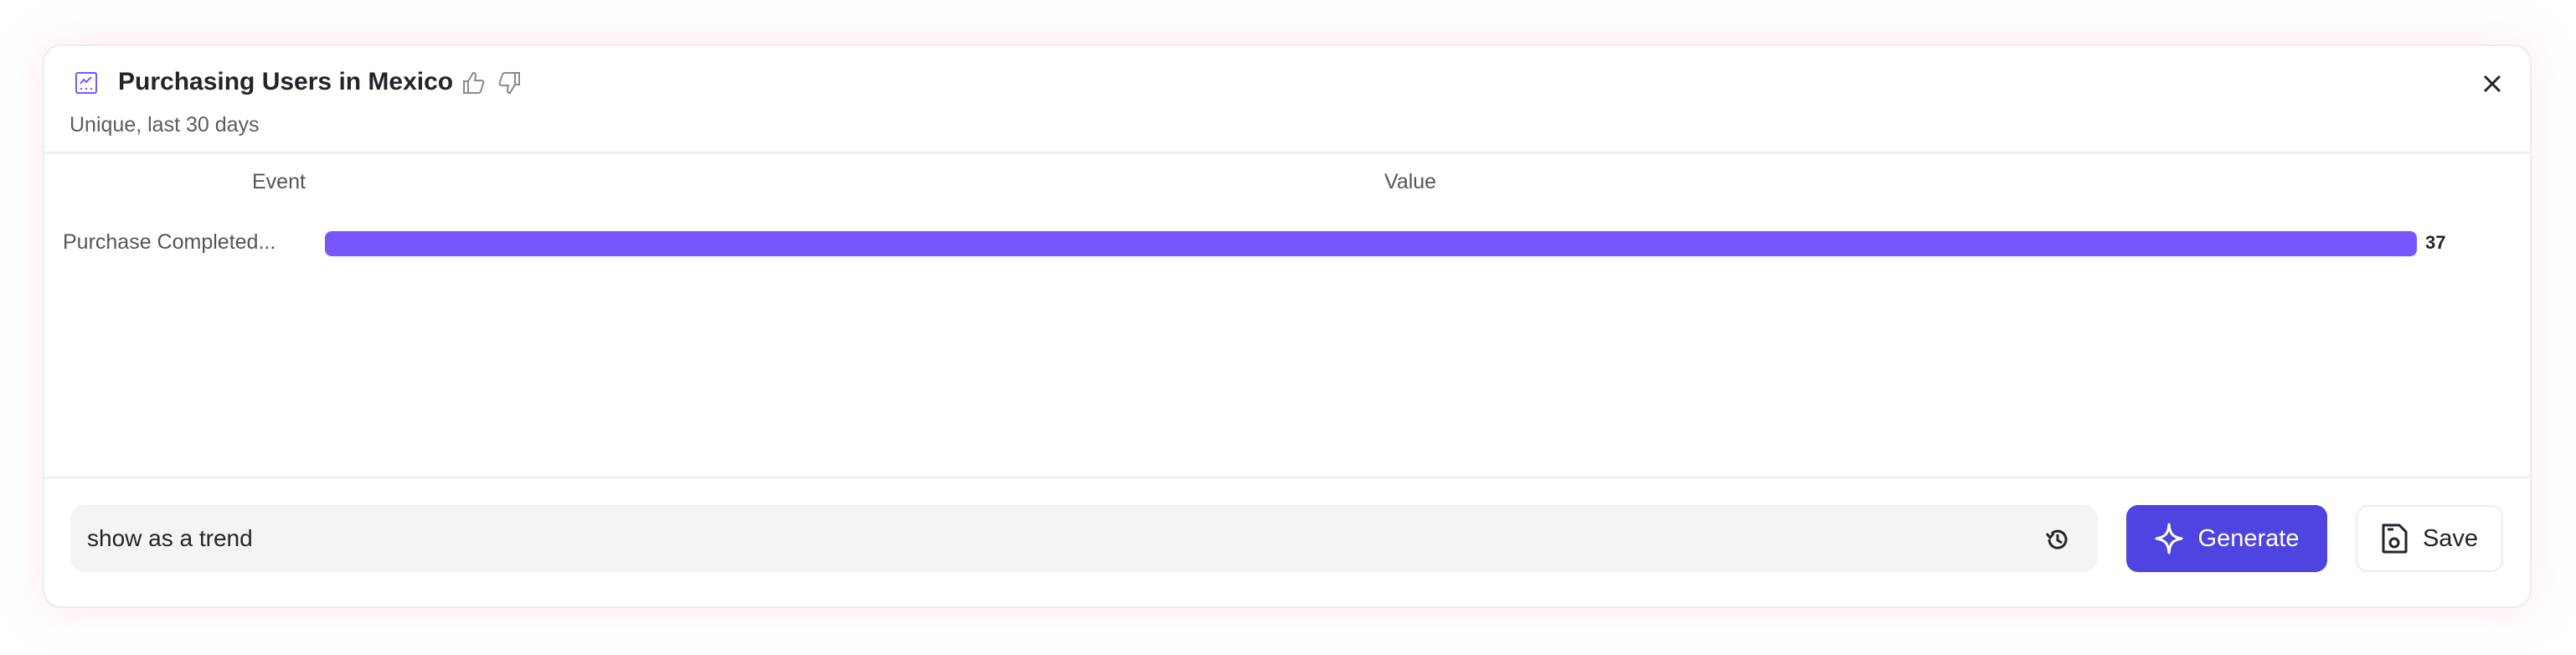  Describe the element at coordinates (2395, 538) in the screenshot. I see `save-icon` at that location.